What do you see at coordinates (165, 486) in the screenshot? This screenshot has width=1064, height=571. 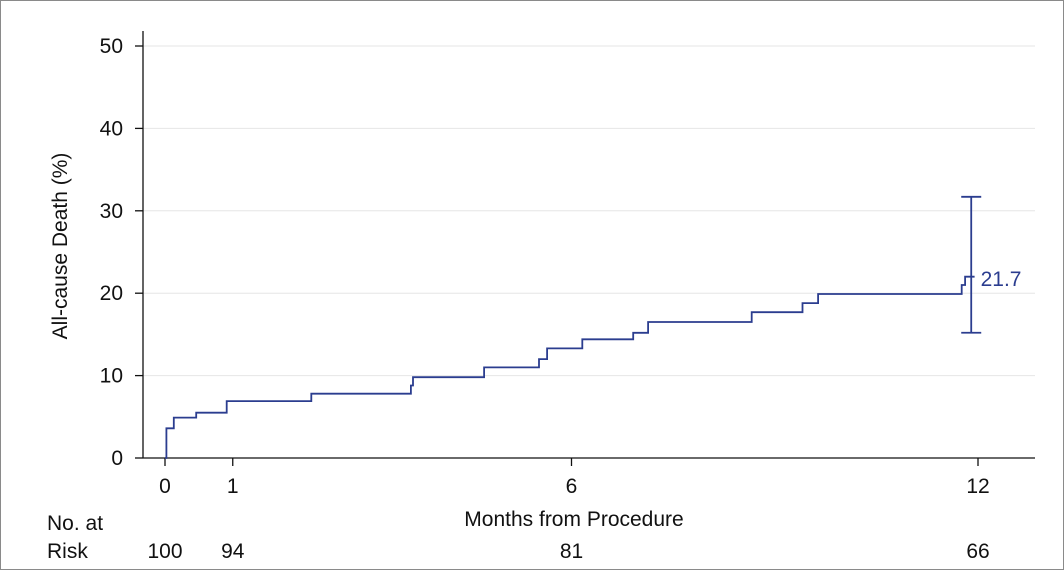 I see `x-tick-label: 0` at bounding box center [165, 486].